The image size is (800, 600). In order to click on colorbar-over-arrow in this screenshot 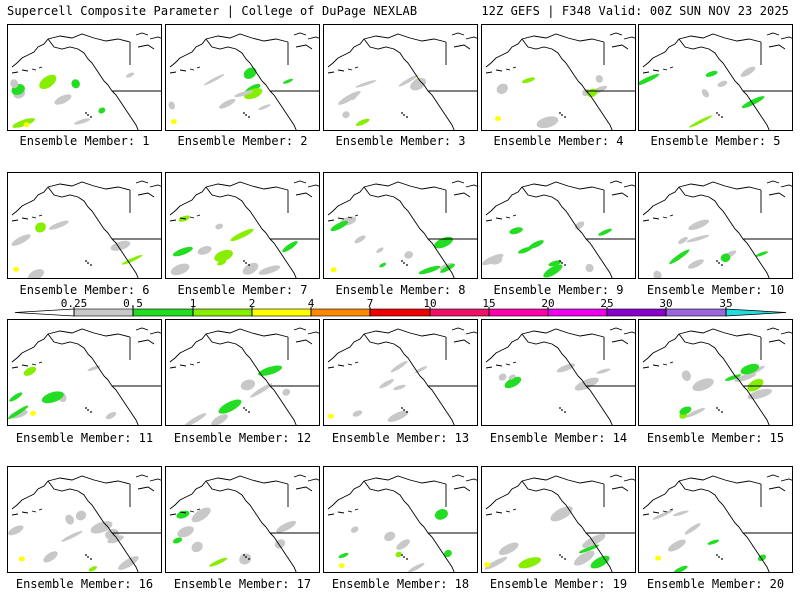, I will do `click(756, 312)`.